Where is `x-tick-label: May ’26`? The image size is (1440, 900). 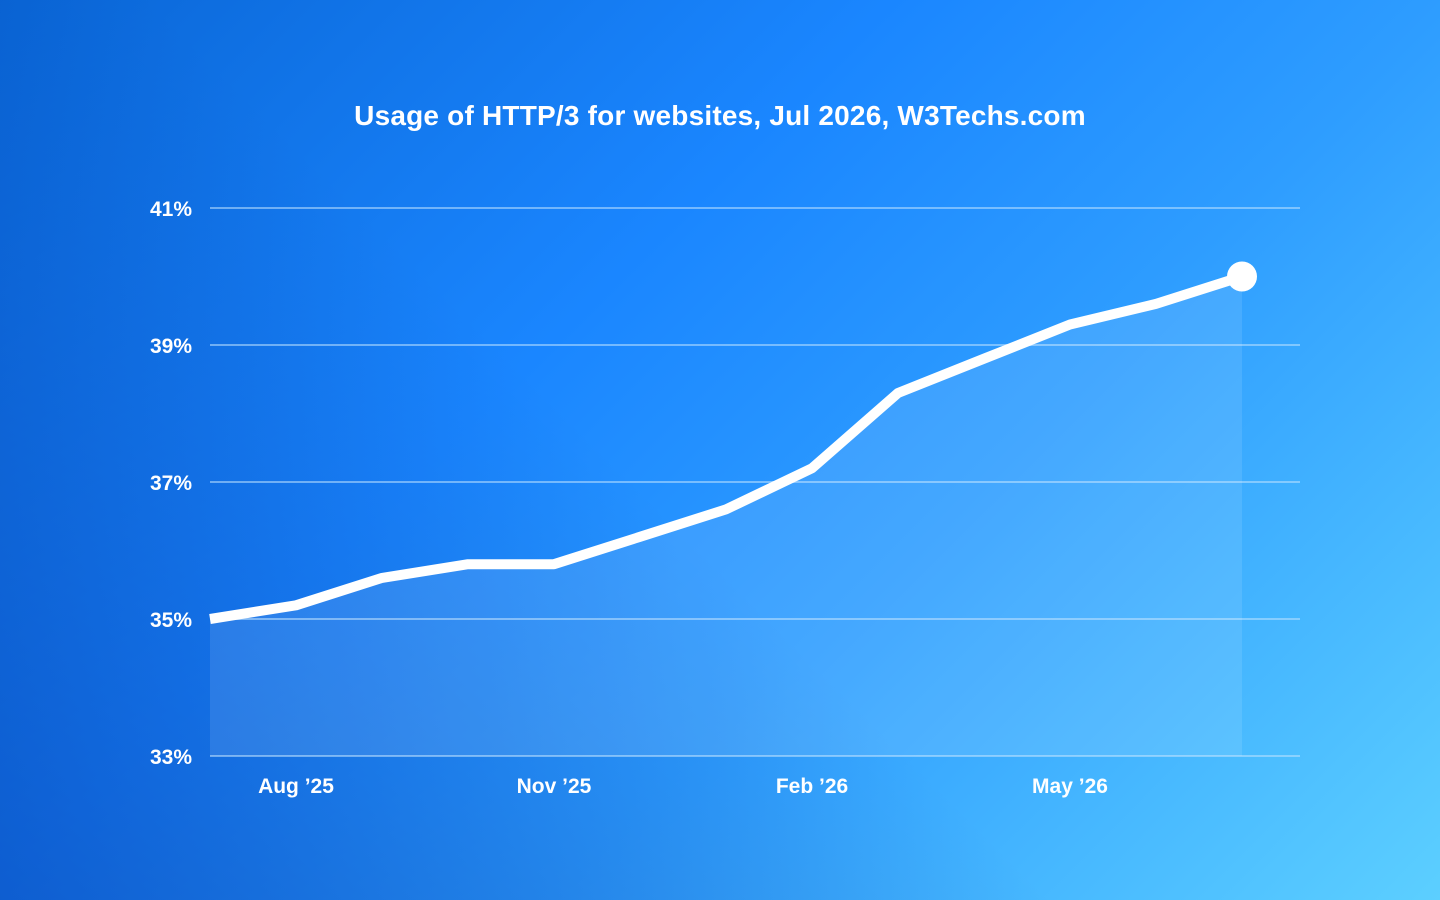
x-tick-label: May ’26 is located at coordinates (1070, 786).